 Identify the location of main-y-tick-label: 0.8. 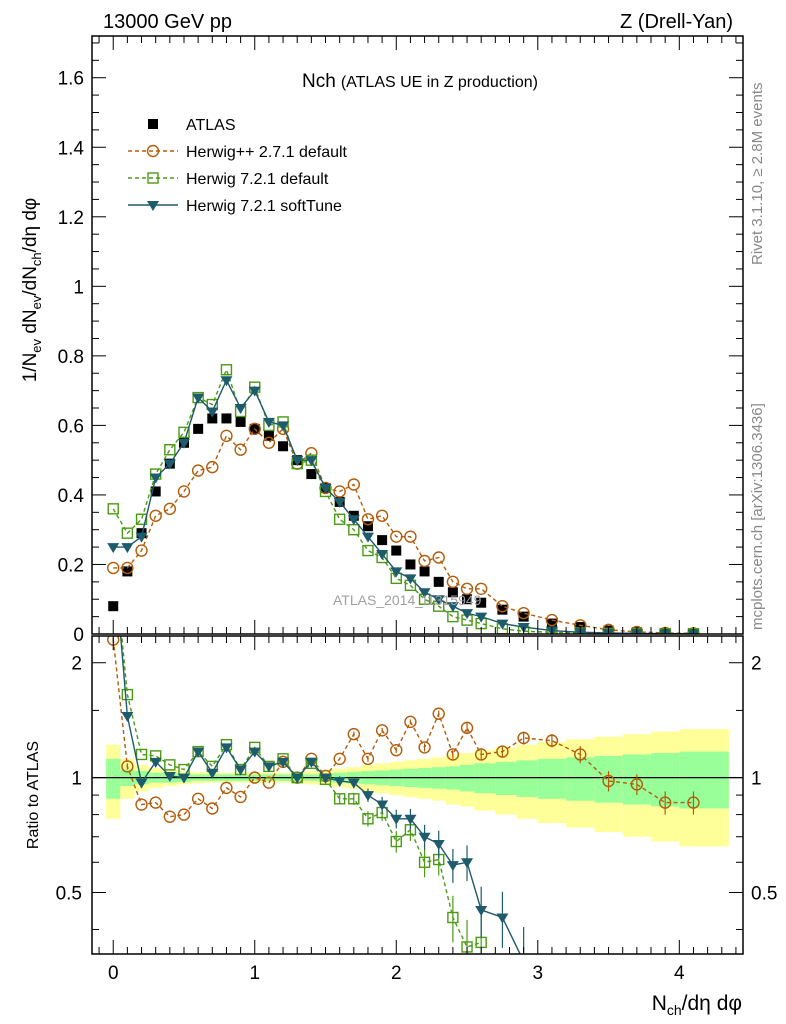
(71, 357).